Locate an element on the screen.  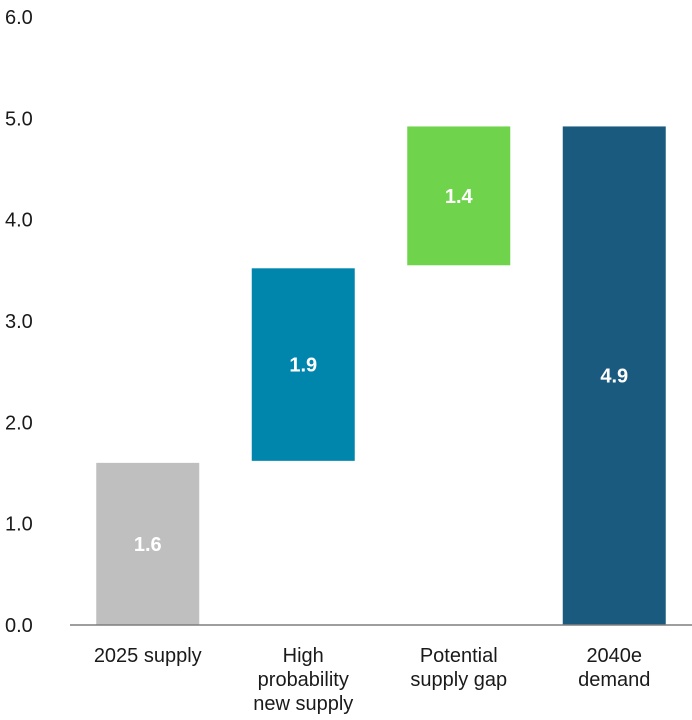
x-category-label: Potential supply gap is located at coordinates (458, 668).